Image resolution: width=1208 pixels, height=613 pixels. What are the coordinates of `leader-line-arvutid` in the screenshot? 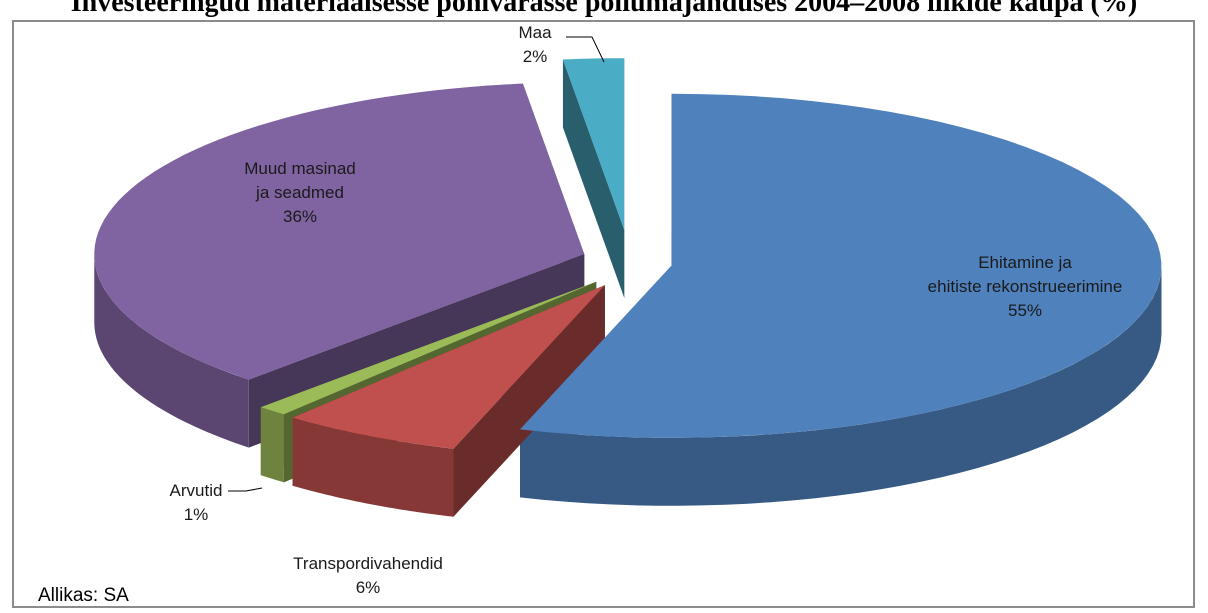 It's located at (245, 489).